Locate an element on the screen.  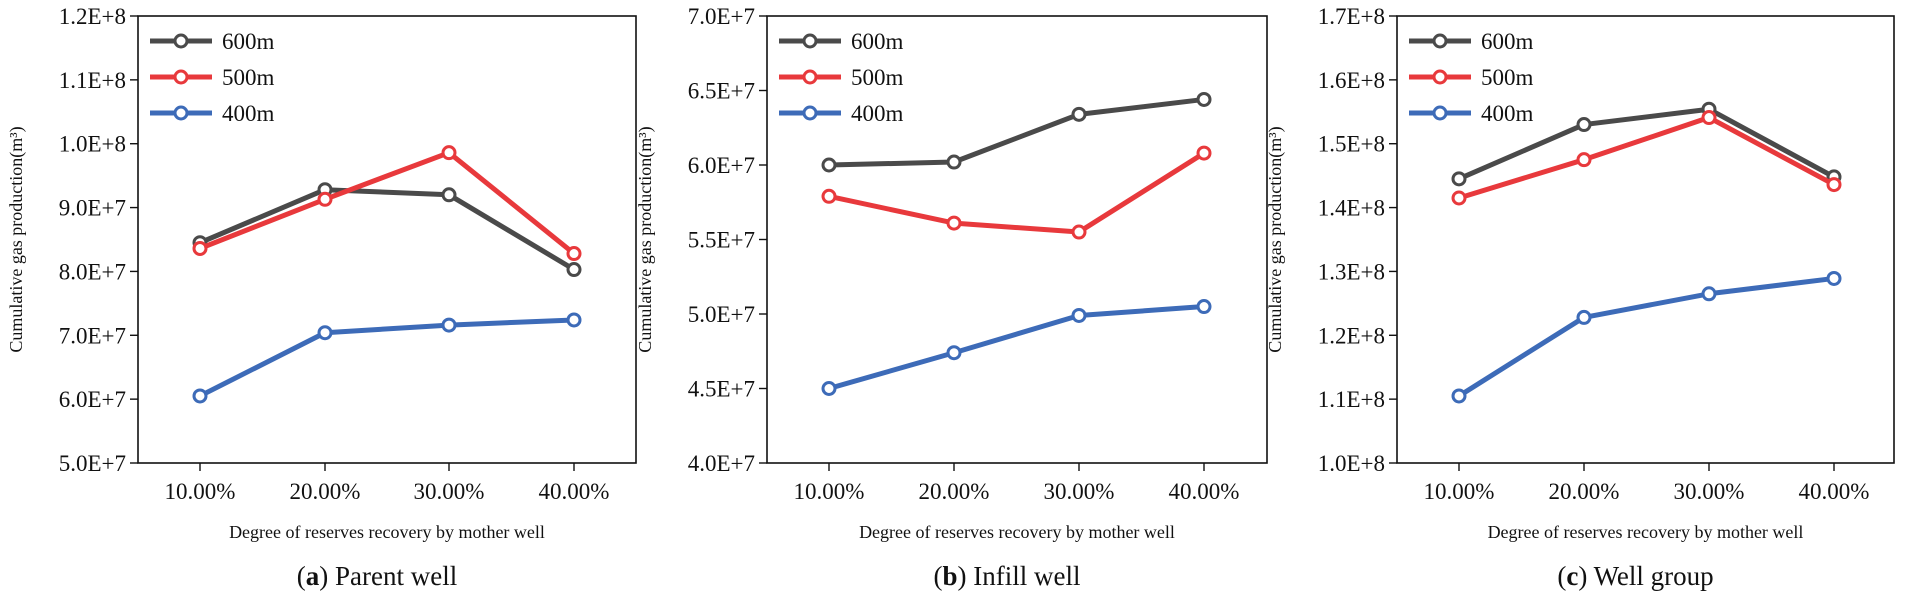
y-tick-label: 1.4E+8 is located at coordinates (1351, 208).